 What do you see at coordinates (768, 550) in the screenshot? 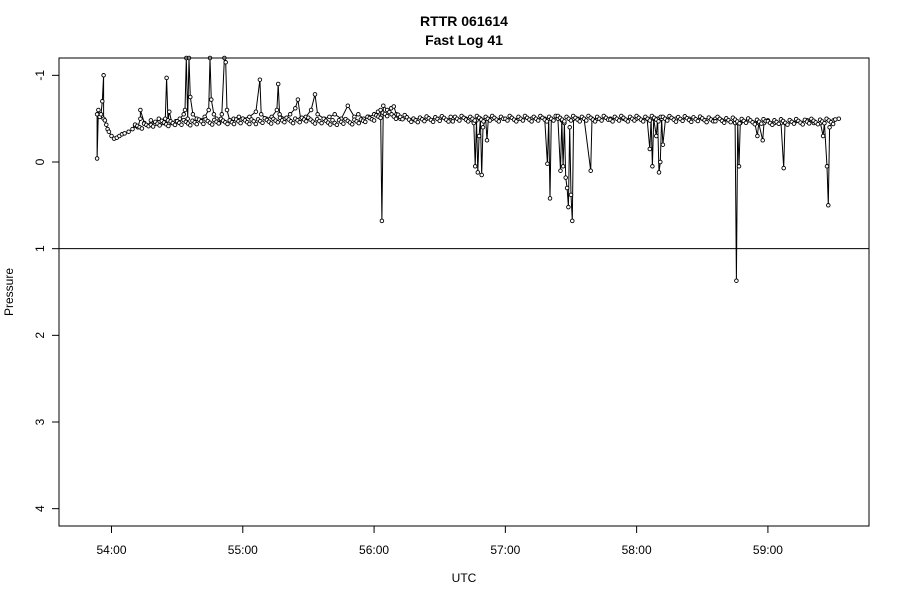
I see `x-tick-label: 59:00` at bounding box center [768, 550].